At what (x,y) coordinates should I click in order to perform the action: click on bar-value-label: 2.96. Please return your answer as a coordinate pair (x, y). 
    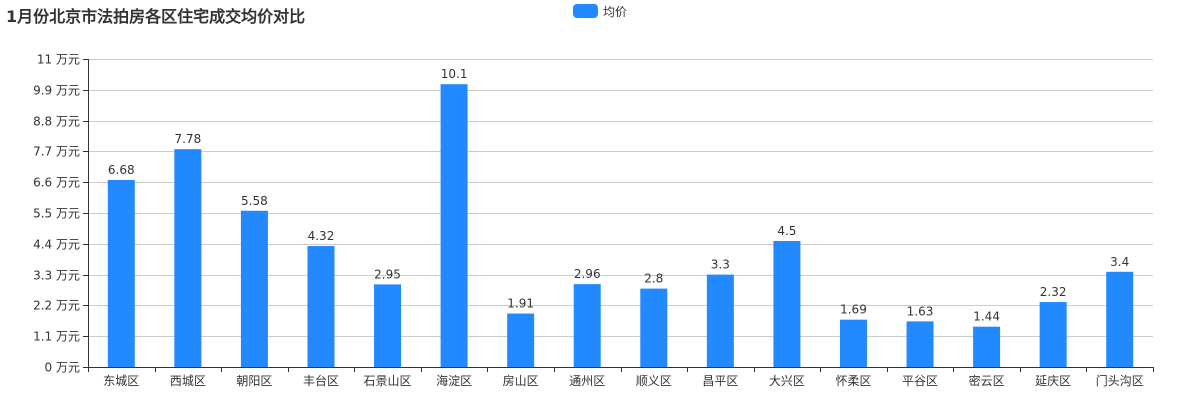
    Looking at the image, I should click on (587, 274).